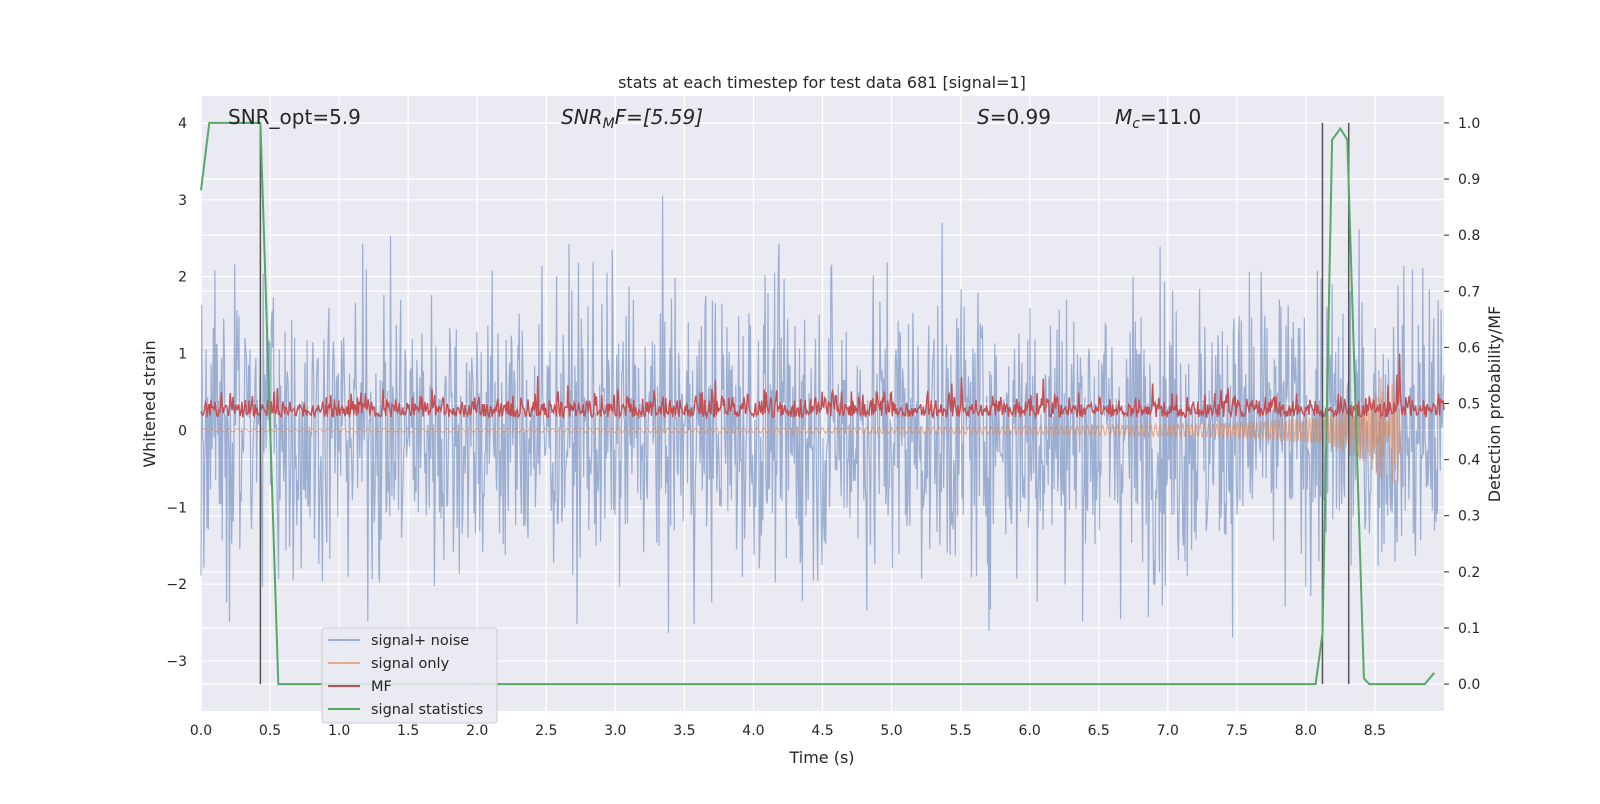 The image size is (1600, 804). What do you see at coordinates (801, 431) in the screenshot?
I see `series-line-signal-only` at bounding box center [801, 431].